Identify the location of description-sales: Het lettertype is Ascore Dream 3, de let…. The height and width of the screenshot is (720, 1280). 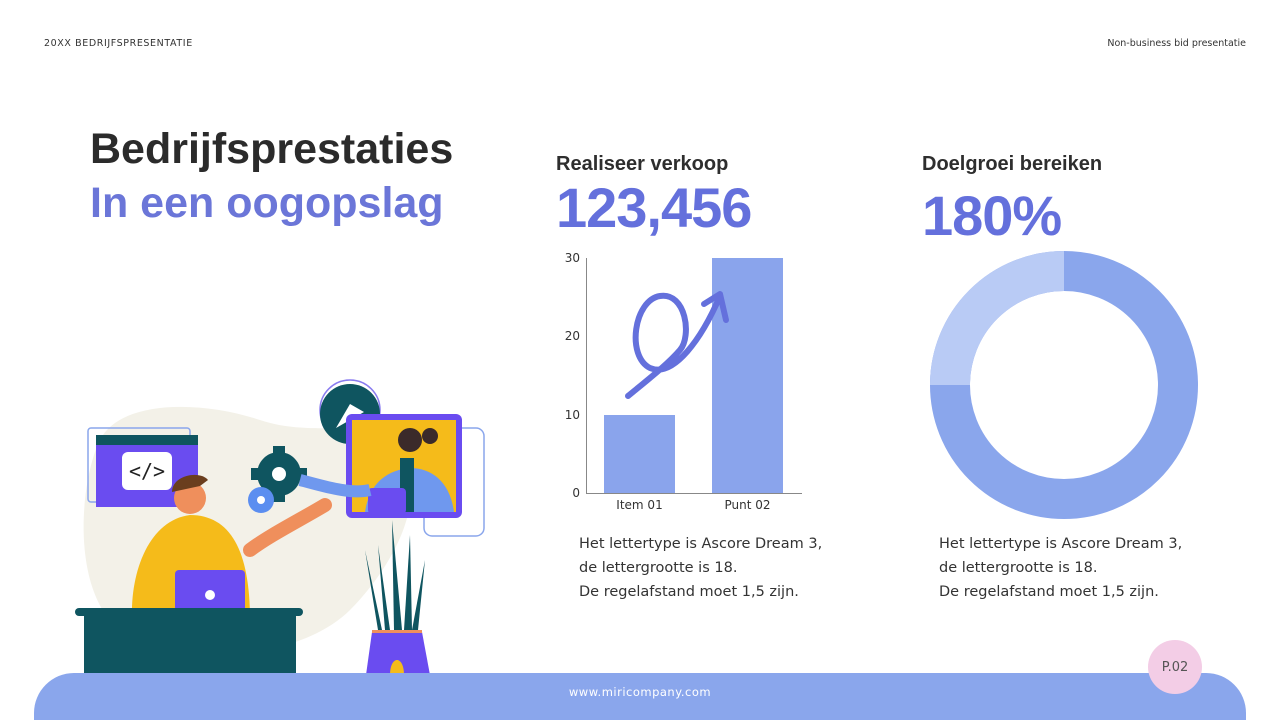
(700, 568).